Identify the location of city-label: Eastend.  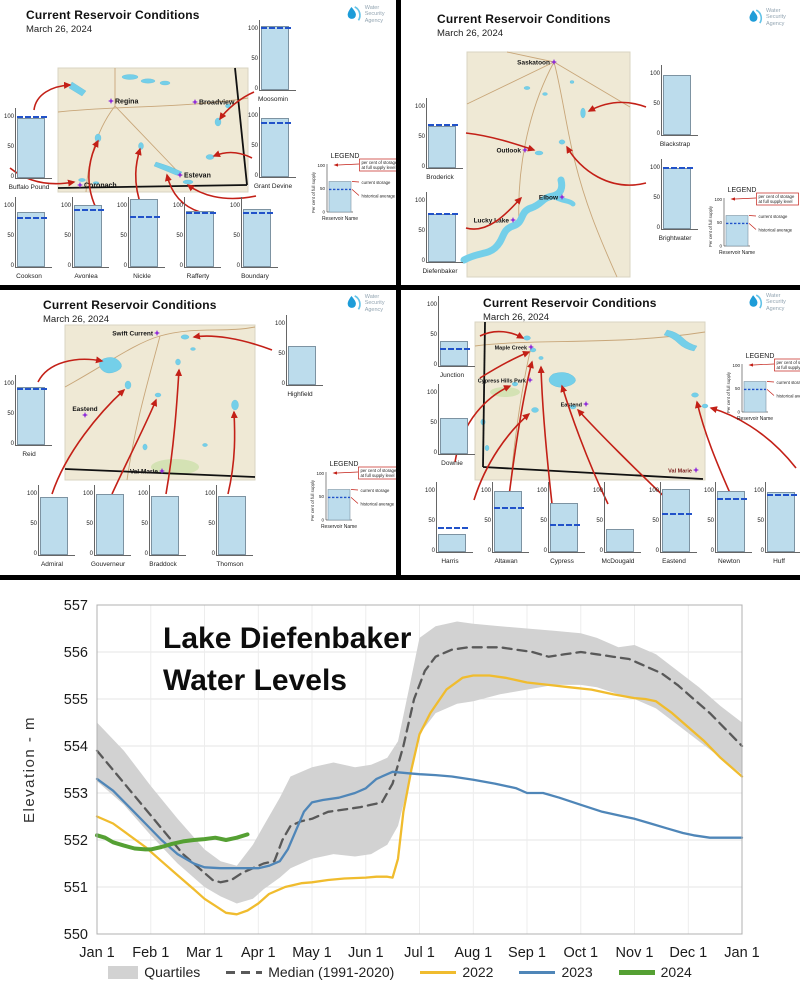
(571, 406).